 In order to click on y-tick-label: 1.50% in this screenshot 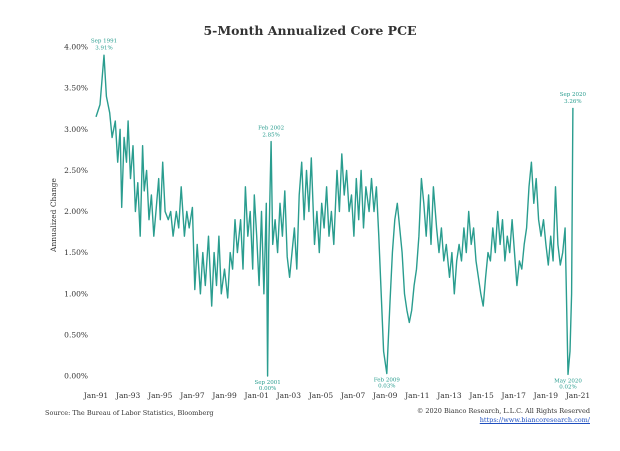, I will do `click(76, 252)`.